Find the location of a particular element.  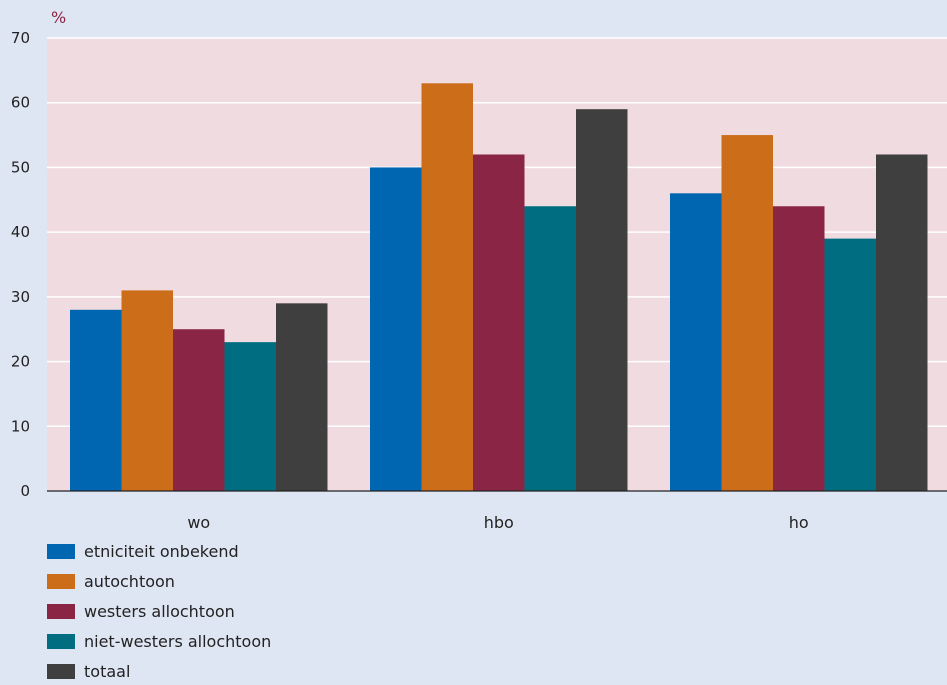

y-axis-unit-label: % is located at coordinates (58, 17).